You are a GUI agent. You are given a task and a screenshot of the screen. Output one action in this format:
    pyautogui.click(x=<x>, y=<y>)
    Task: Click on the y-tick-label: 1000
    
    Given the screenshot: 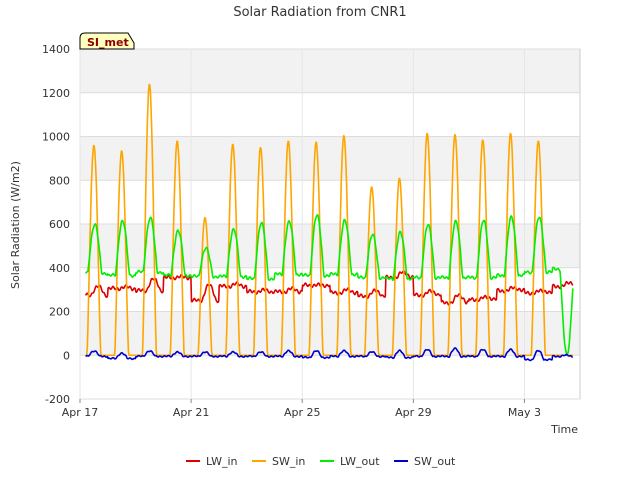 What is the action you would take?
    pyautogui.click(x=56, y=137)
    